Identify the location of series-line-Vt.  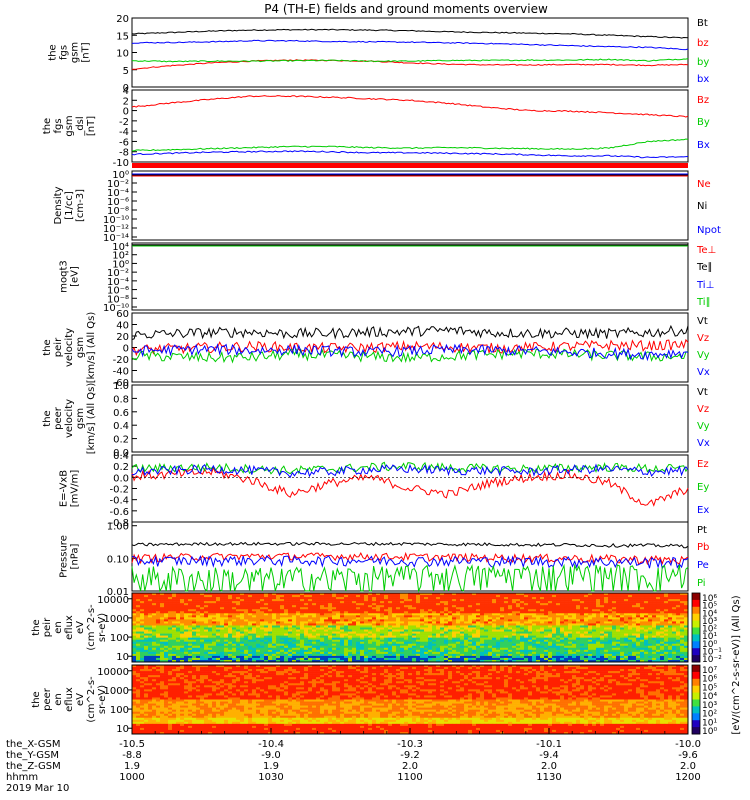
(410, 332).